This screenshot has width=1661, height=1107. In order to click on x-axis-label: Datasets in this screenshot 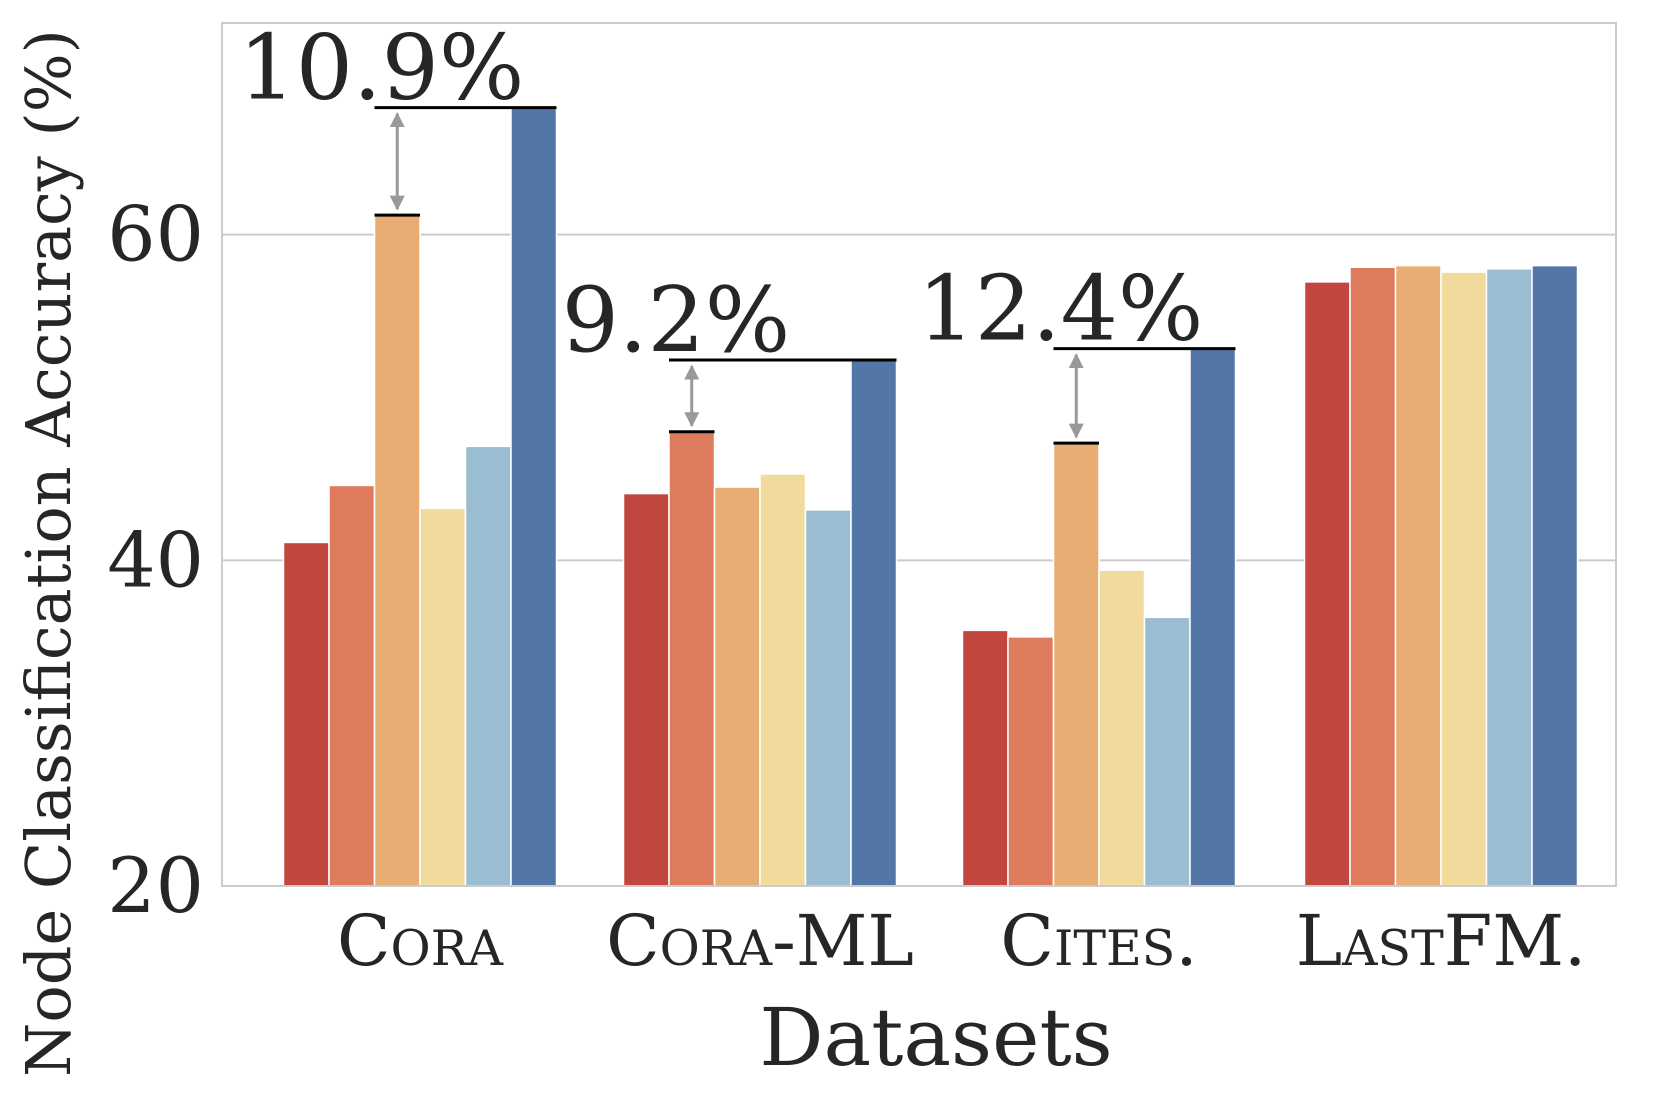, I will do `click(935, 1037)`.